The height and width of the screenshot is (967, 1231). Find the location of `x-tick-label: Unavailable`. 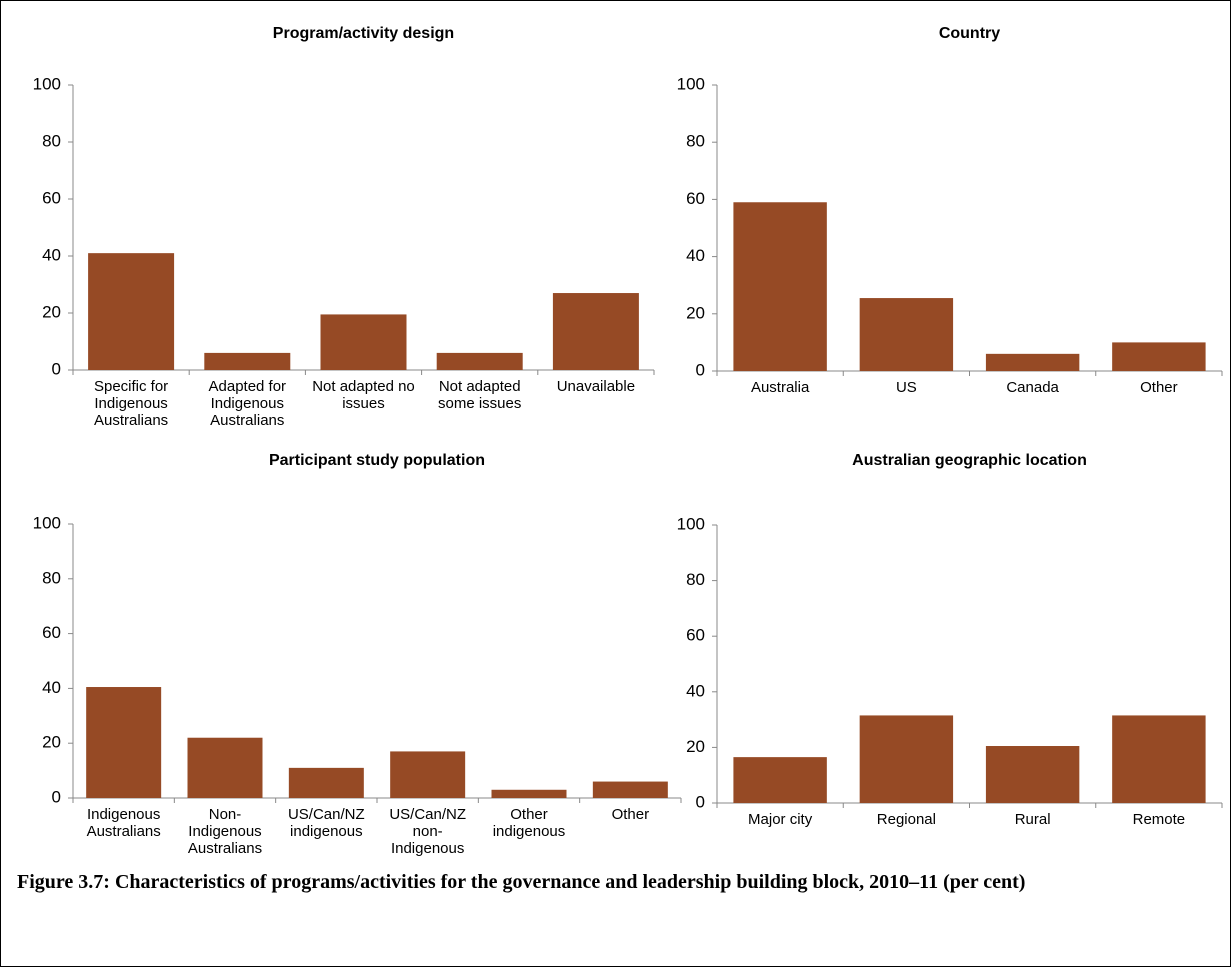

x-tick-label: Unavailable is located at coordinates (596, 386).